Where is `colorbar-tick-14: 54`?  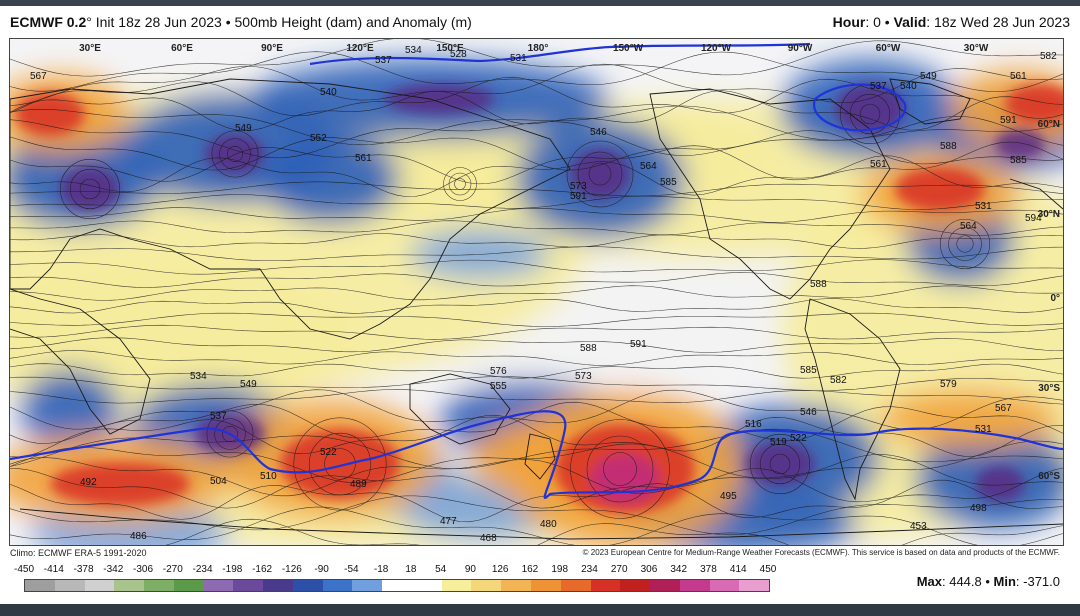
colorbar-tick-14: 54 is located at coordinates (441, 569).